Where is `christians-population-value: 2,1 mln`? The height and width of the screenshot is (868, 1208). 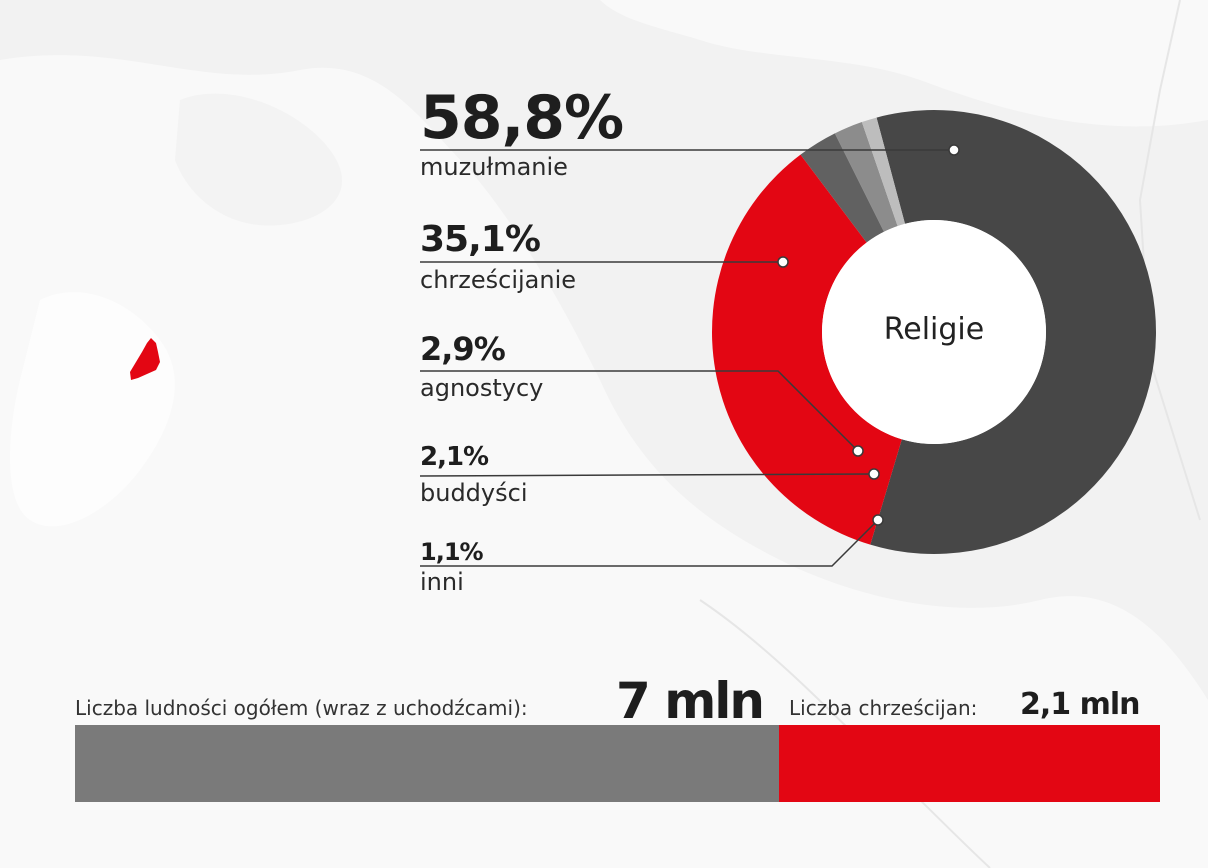 christians-population-value: 2,1 mln is located at coordinates (1080, 704).